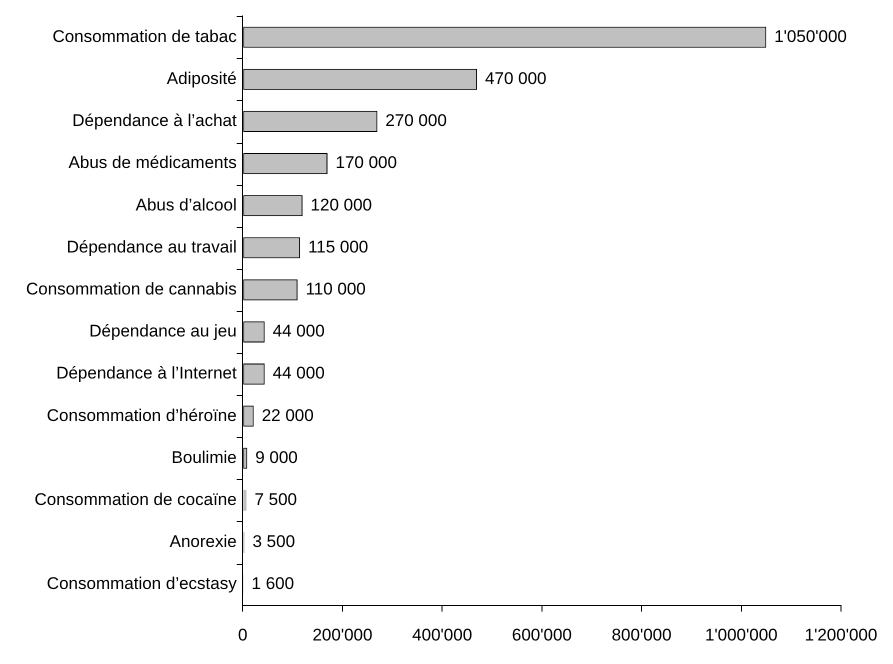  I want to click on y-tick-label: Consommation de cocaïne, so click(135, 500).